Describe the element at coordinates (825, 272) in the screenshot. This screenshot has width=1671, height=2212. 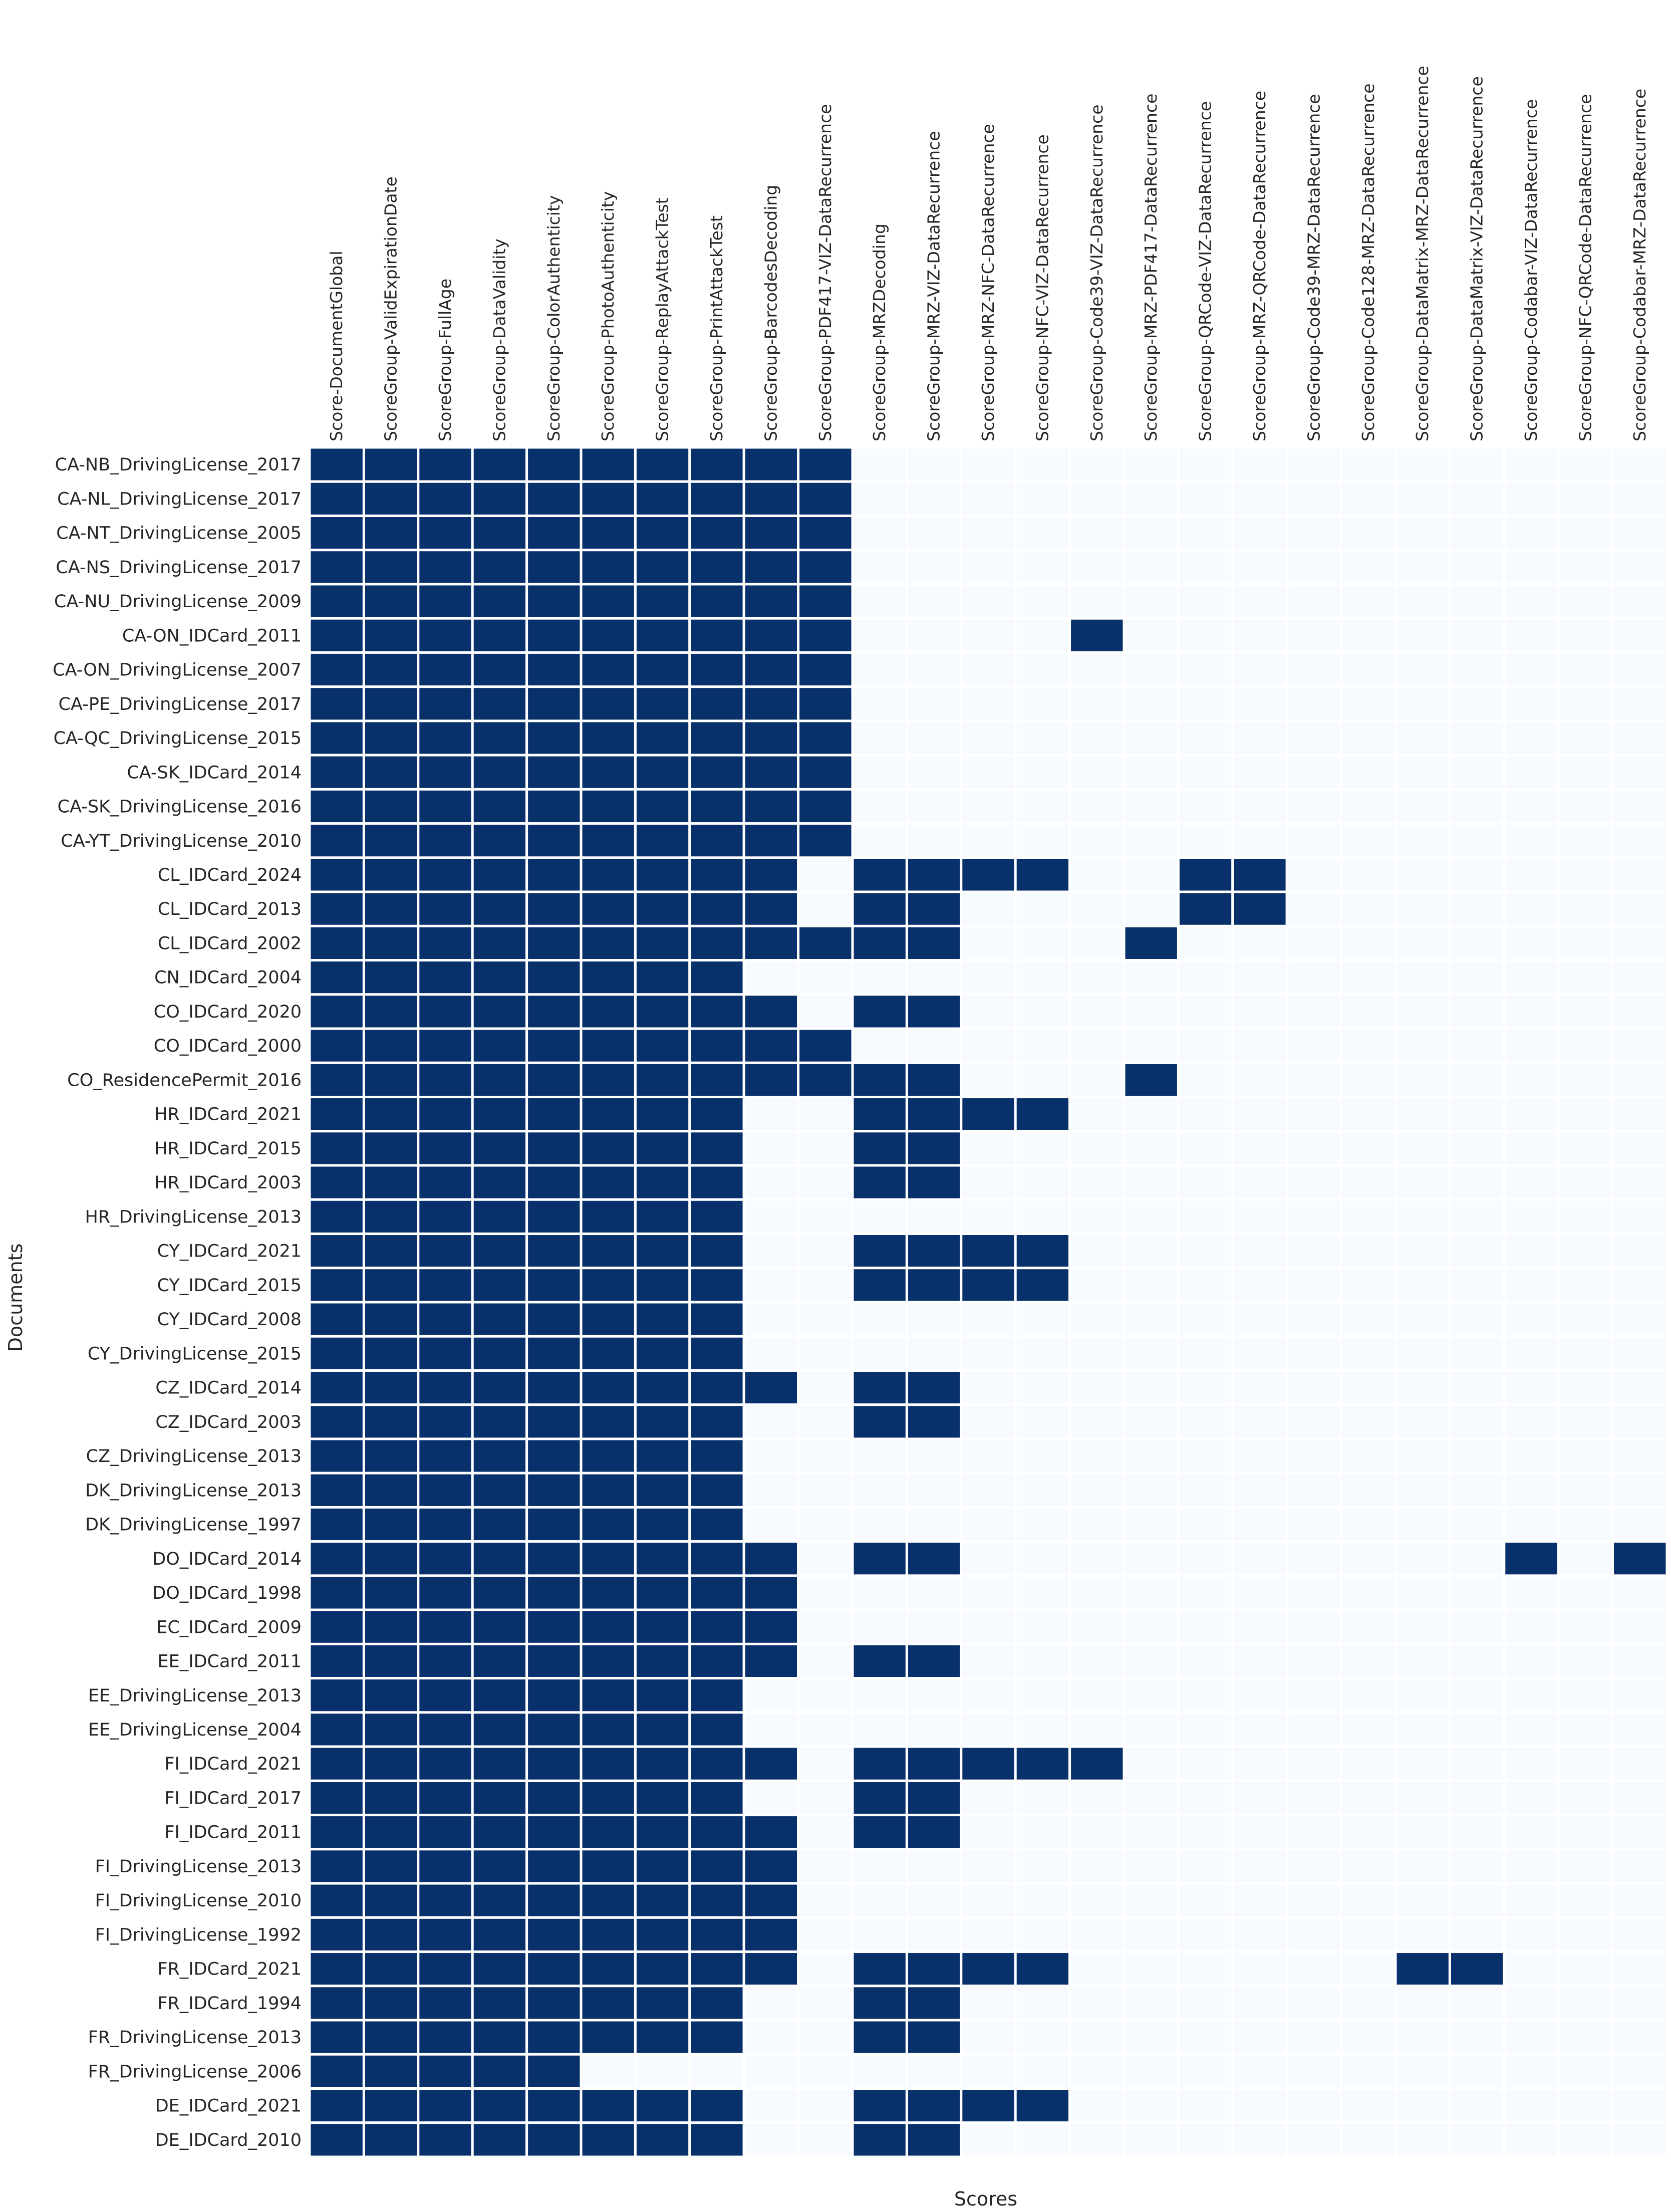
I see `column-label: ScoreGroup-PDF417-VIZ-DataRecurrence` at that location.